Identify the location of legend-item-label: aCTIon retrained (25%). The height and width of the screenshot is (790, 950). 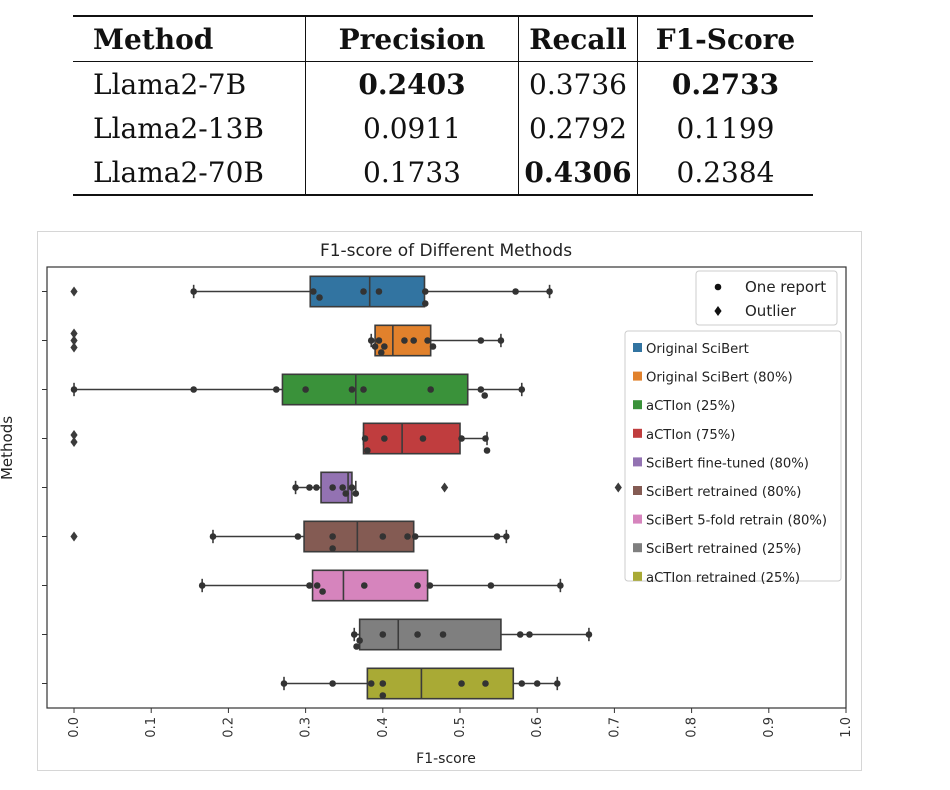
(723, 578).